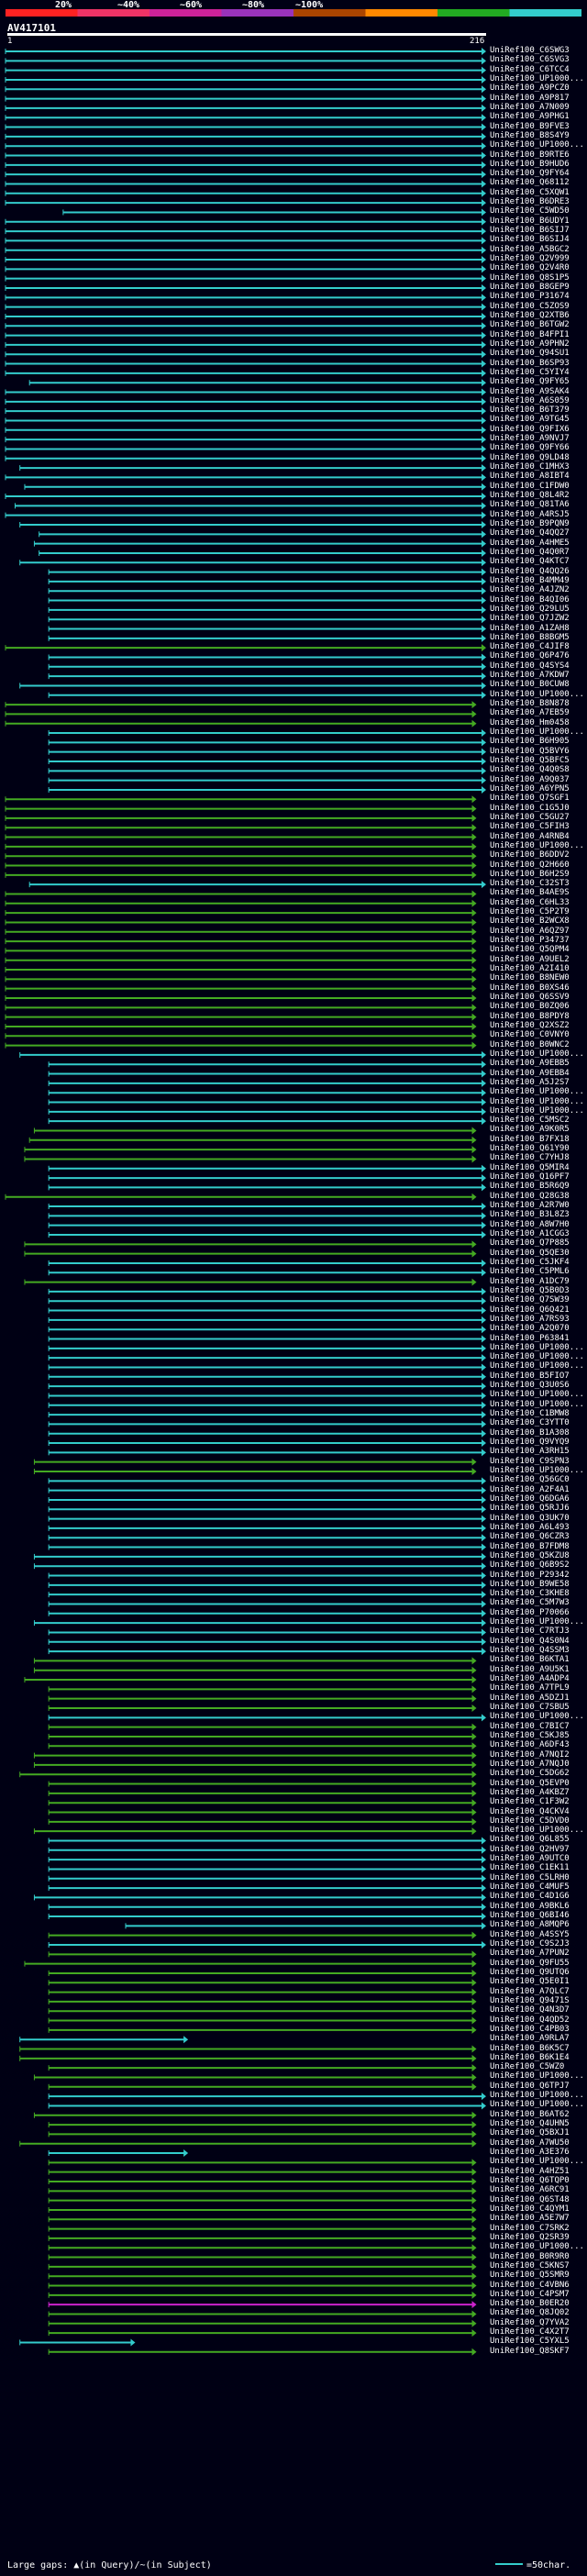  I want to click on hit-label: UniRef100_Q6SSV9, so click(530, 997).